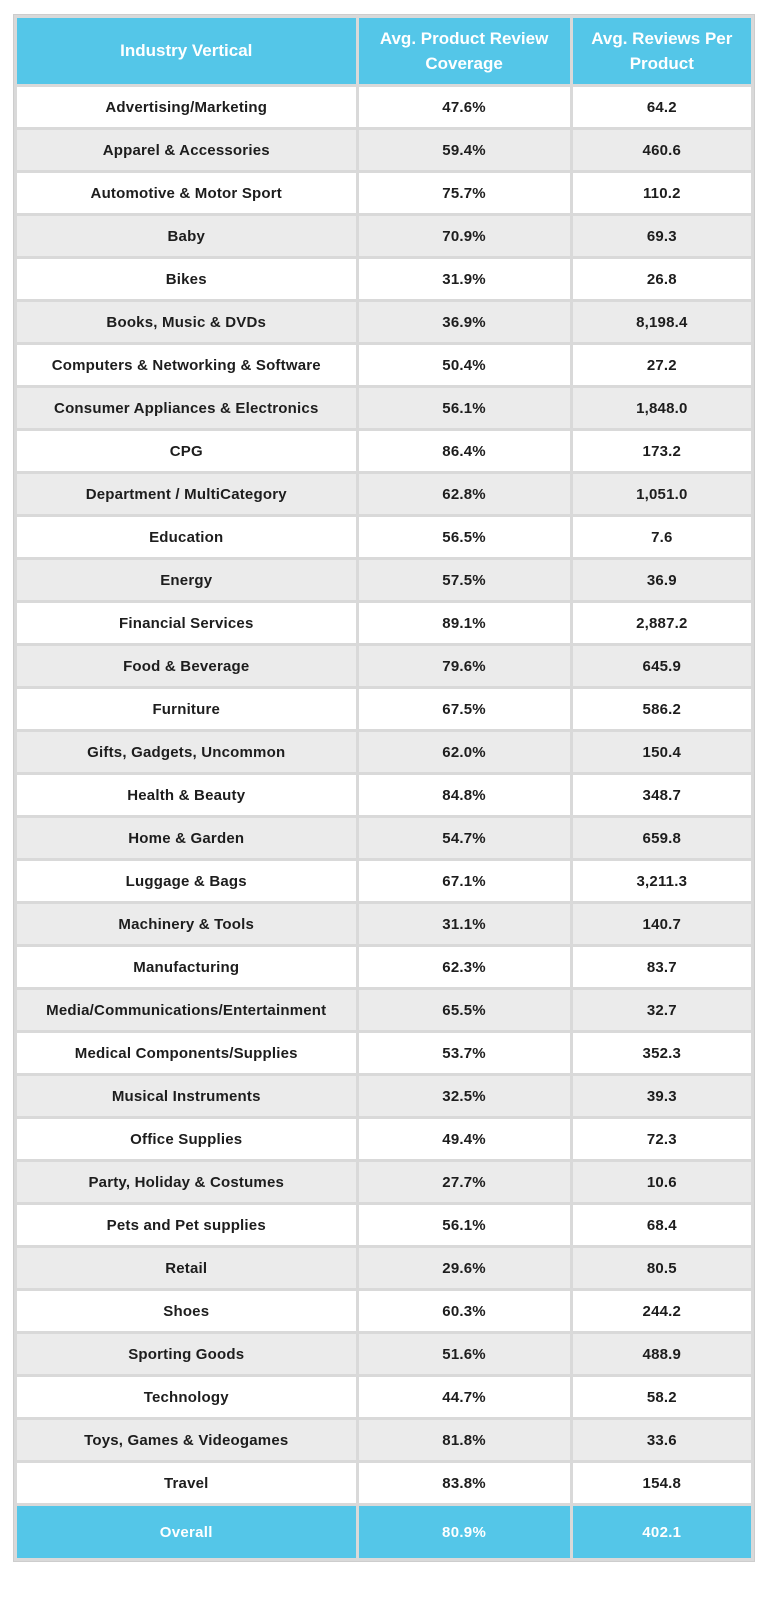 Image resolution: width=768 pixels, height=1597 pixels. What do you see at coordinates (384, 838) in the screenshot?
I see `table-row: Home & Garden 54.7% 659.8` at bounding box center [384, 838].